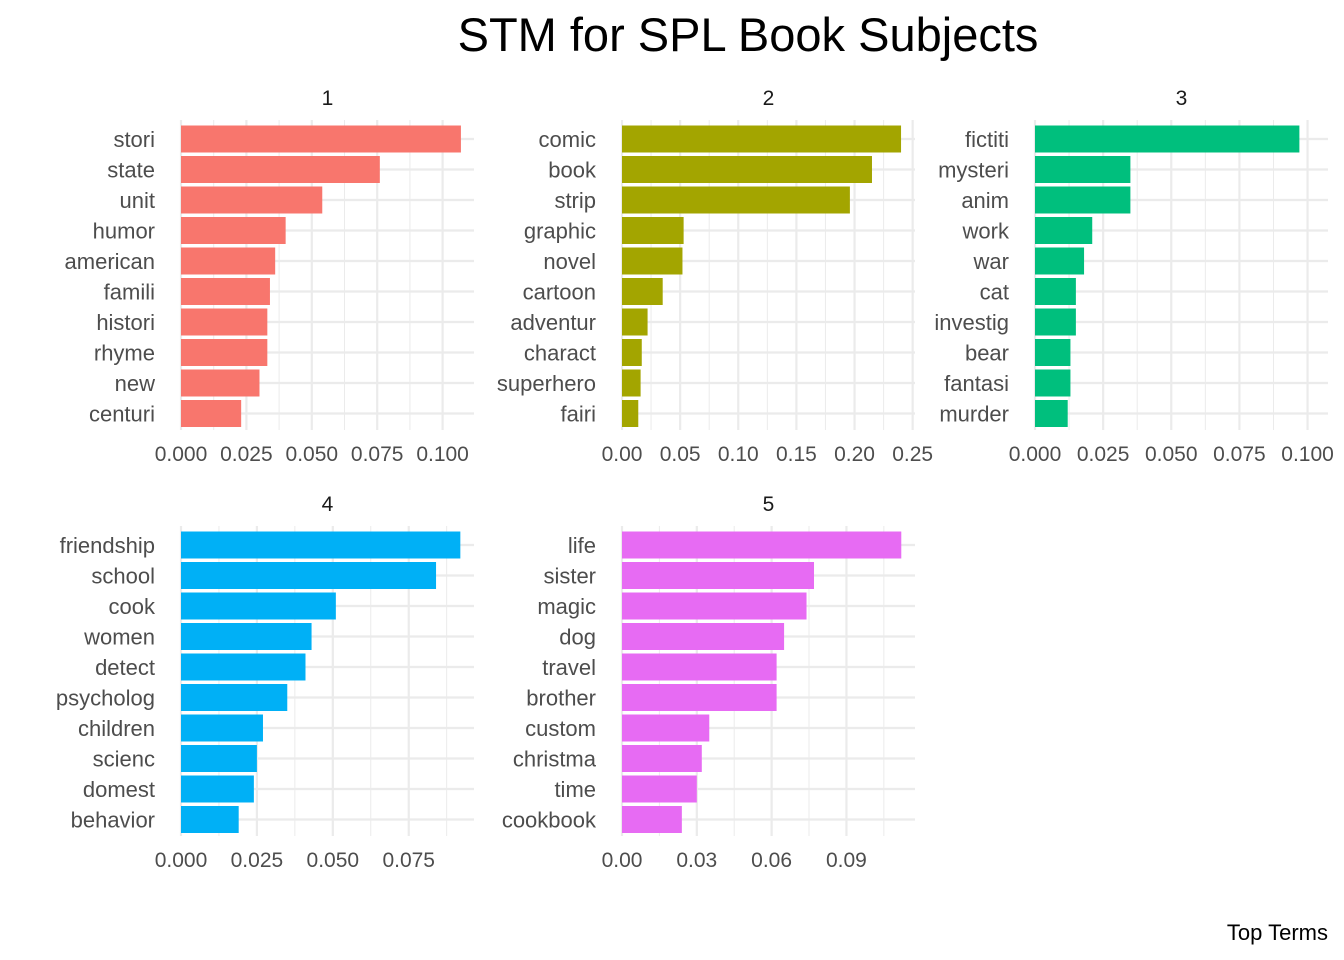  I want to click on bar-new, so click(220, 383).